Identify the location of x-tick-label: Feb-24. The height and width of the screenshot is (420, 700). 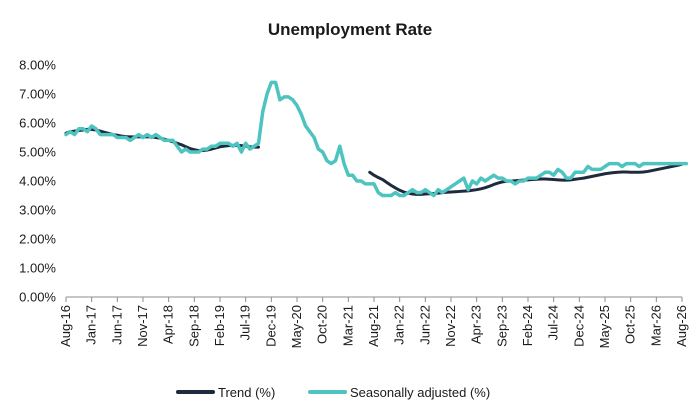
(527, 325).